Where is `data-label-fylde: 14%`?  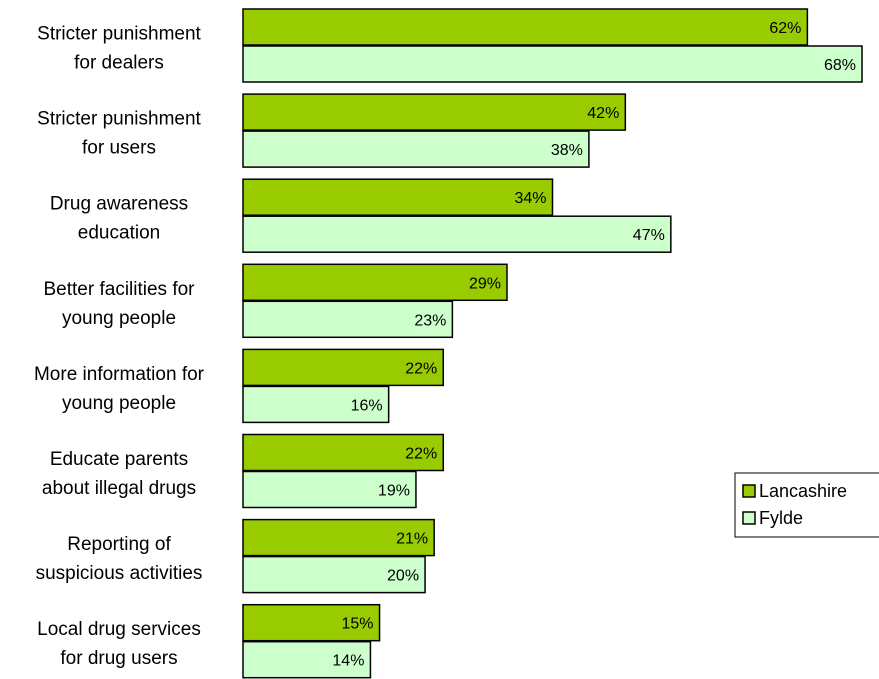
data-label-fylde: 14% is located at coordinates (348, 661).